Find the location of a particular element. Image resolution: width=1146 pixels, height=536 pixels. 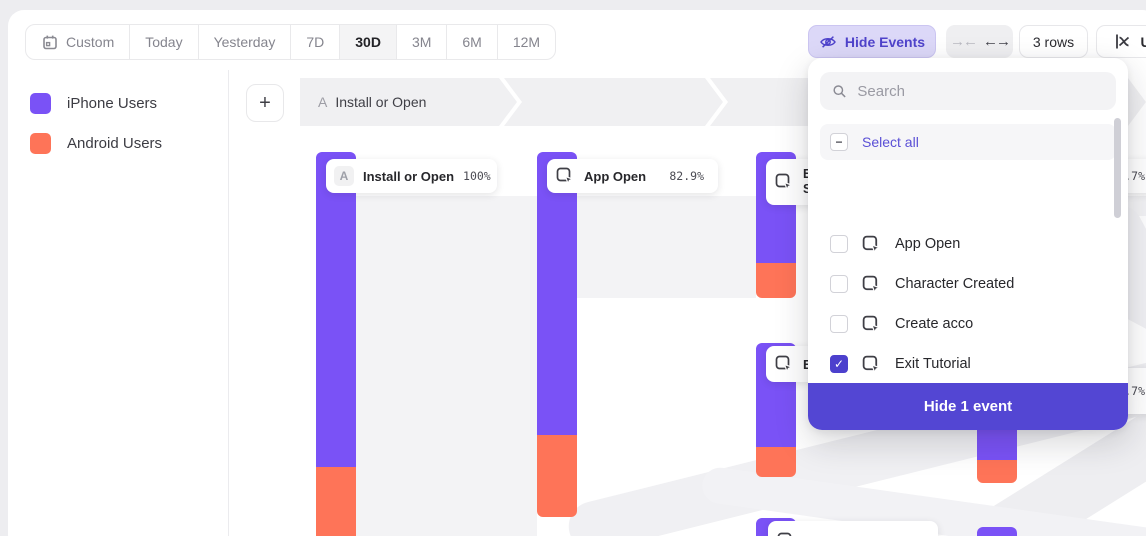

step-label: Install or Open is located at coordinates (409, 176).